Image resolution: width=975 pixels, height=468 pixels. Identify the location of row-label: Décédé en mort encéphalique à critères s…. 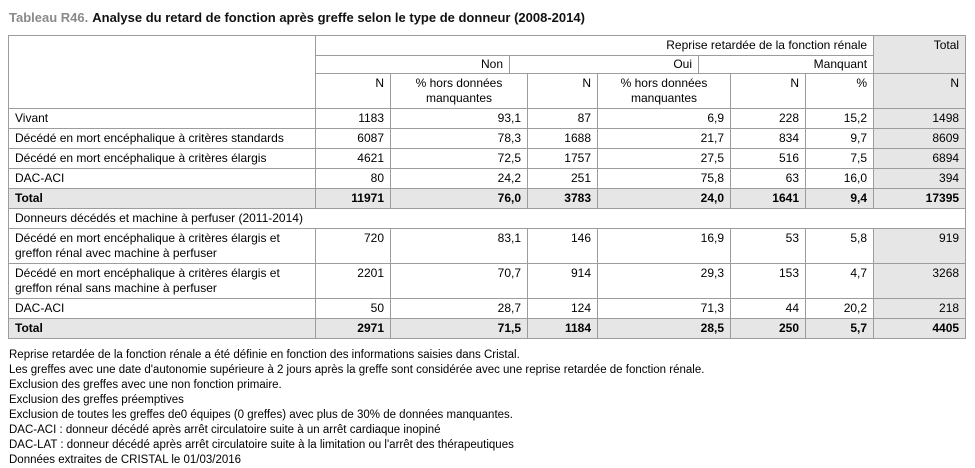
(162, 138).